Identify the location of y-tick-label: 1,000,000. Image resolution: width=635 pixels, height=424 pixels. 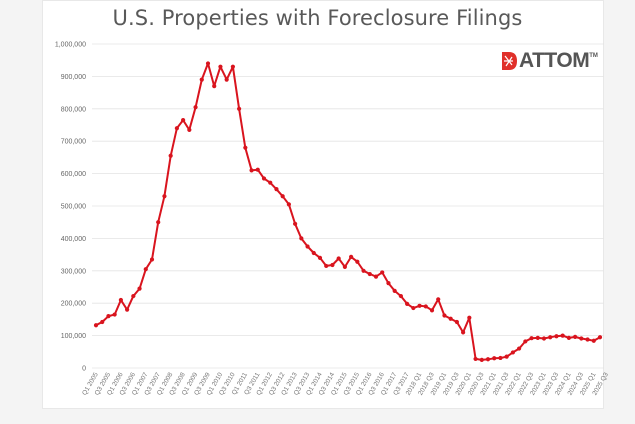
(70, 45).